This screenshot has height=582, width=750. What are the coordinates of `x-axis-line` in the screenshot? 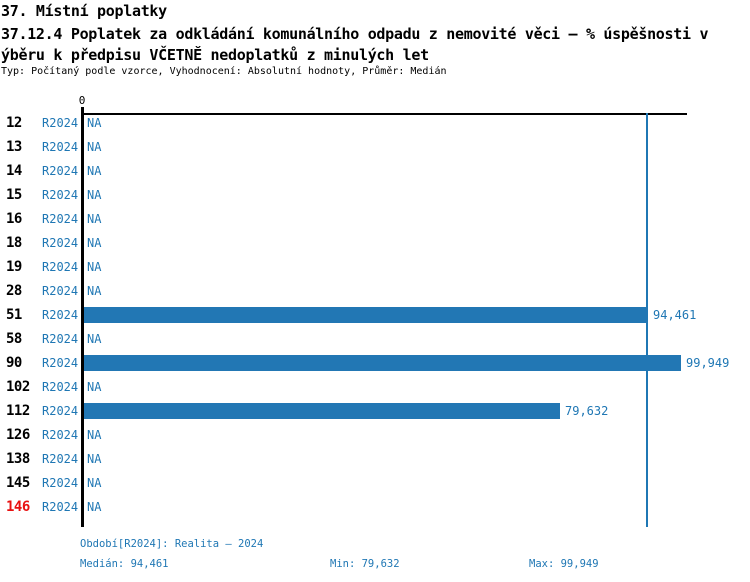 It's located at (384, 114).